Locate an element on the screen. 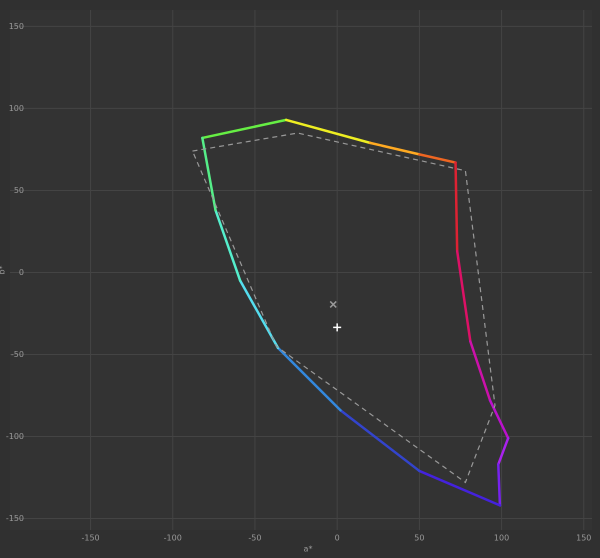  y-tick-label: -150 is located at coordinates (15, 518).